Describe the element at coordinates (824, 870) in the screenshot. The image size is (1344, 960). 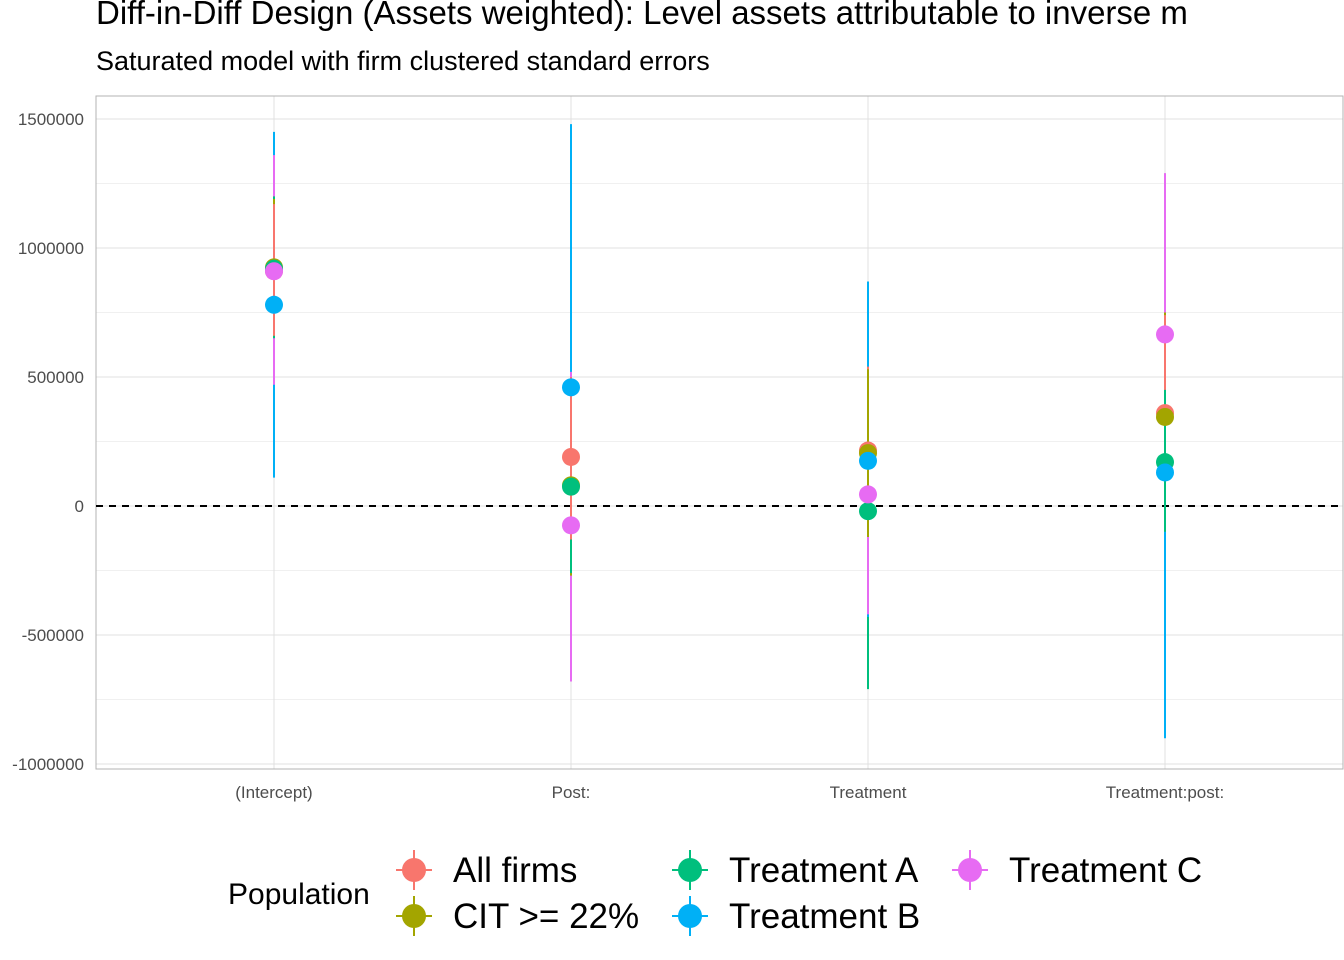
I see `legend-label: Treatment A` at that location.